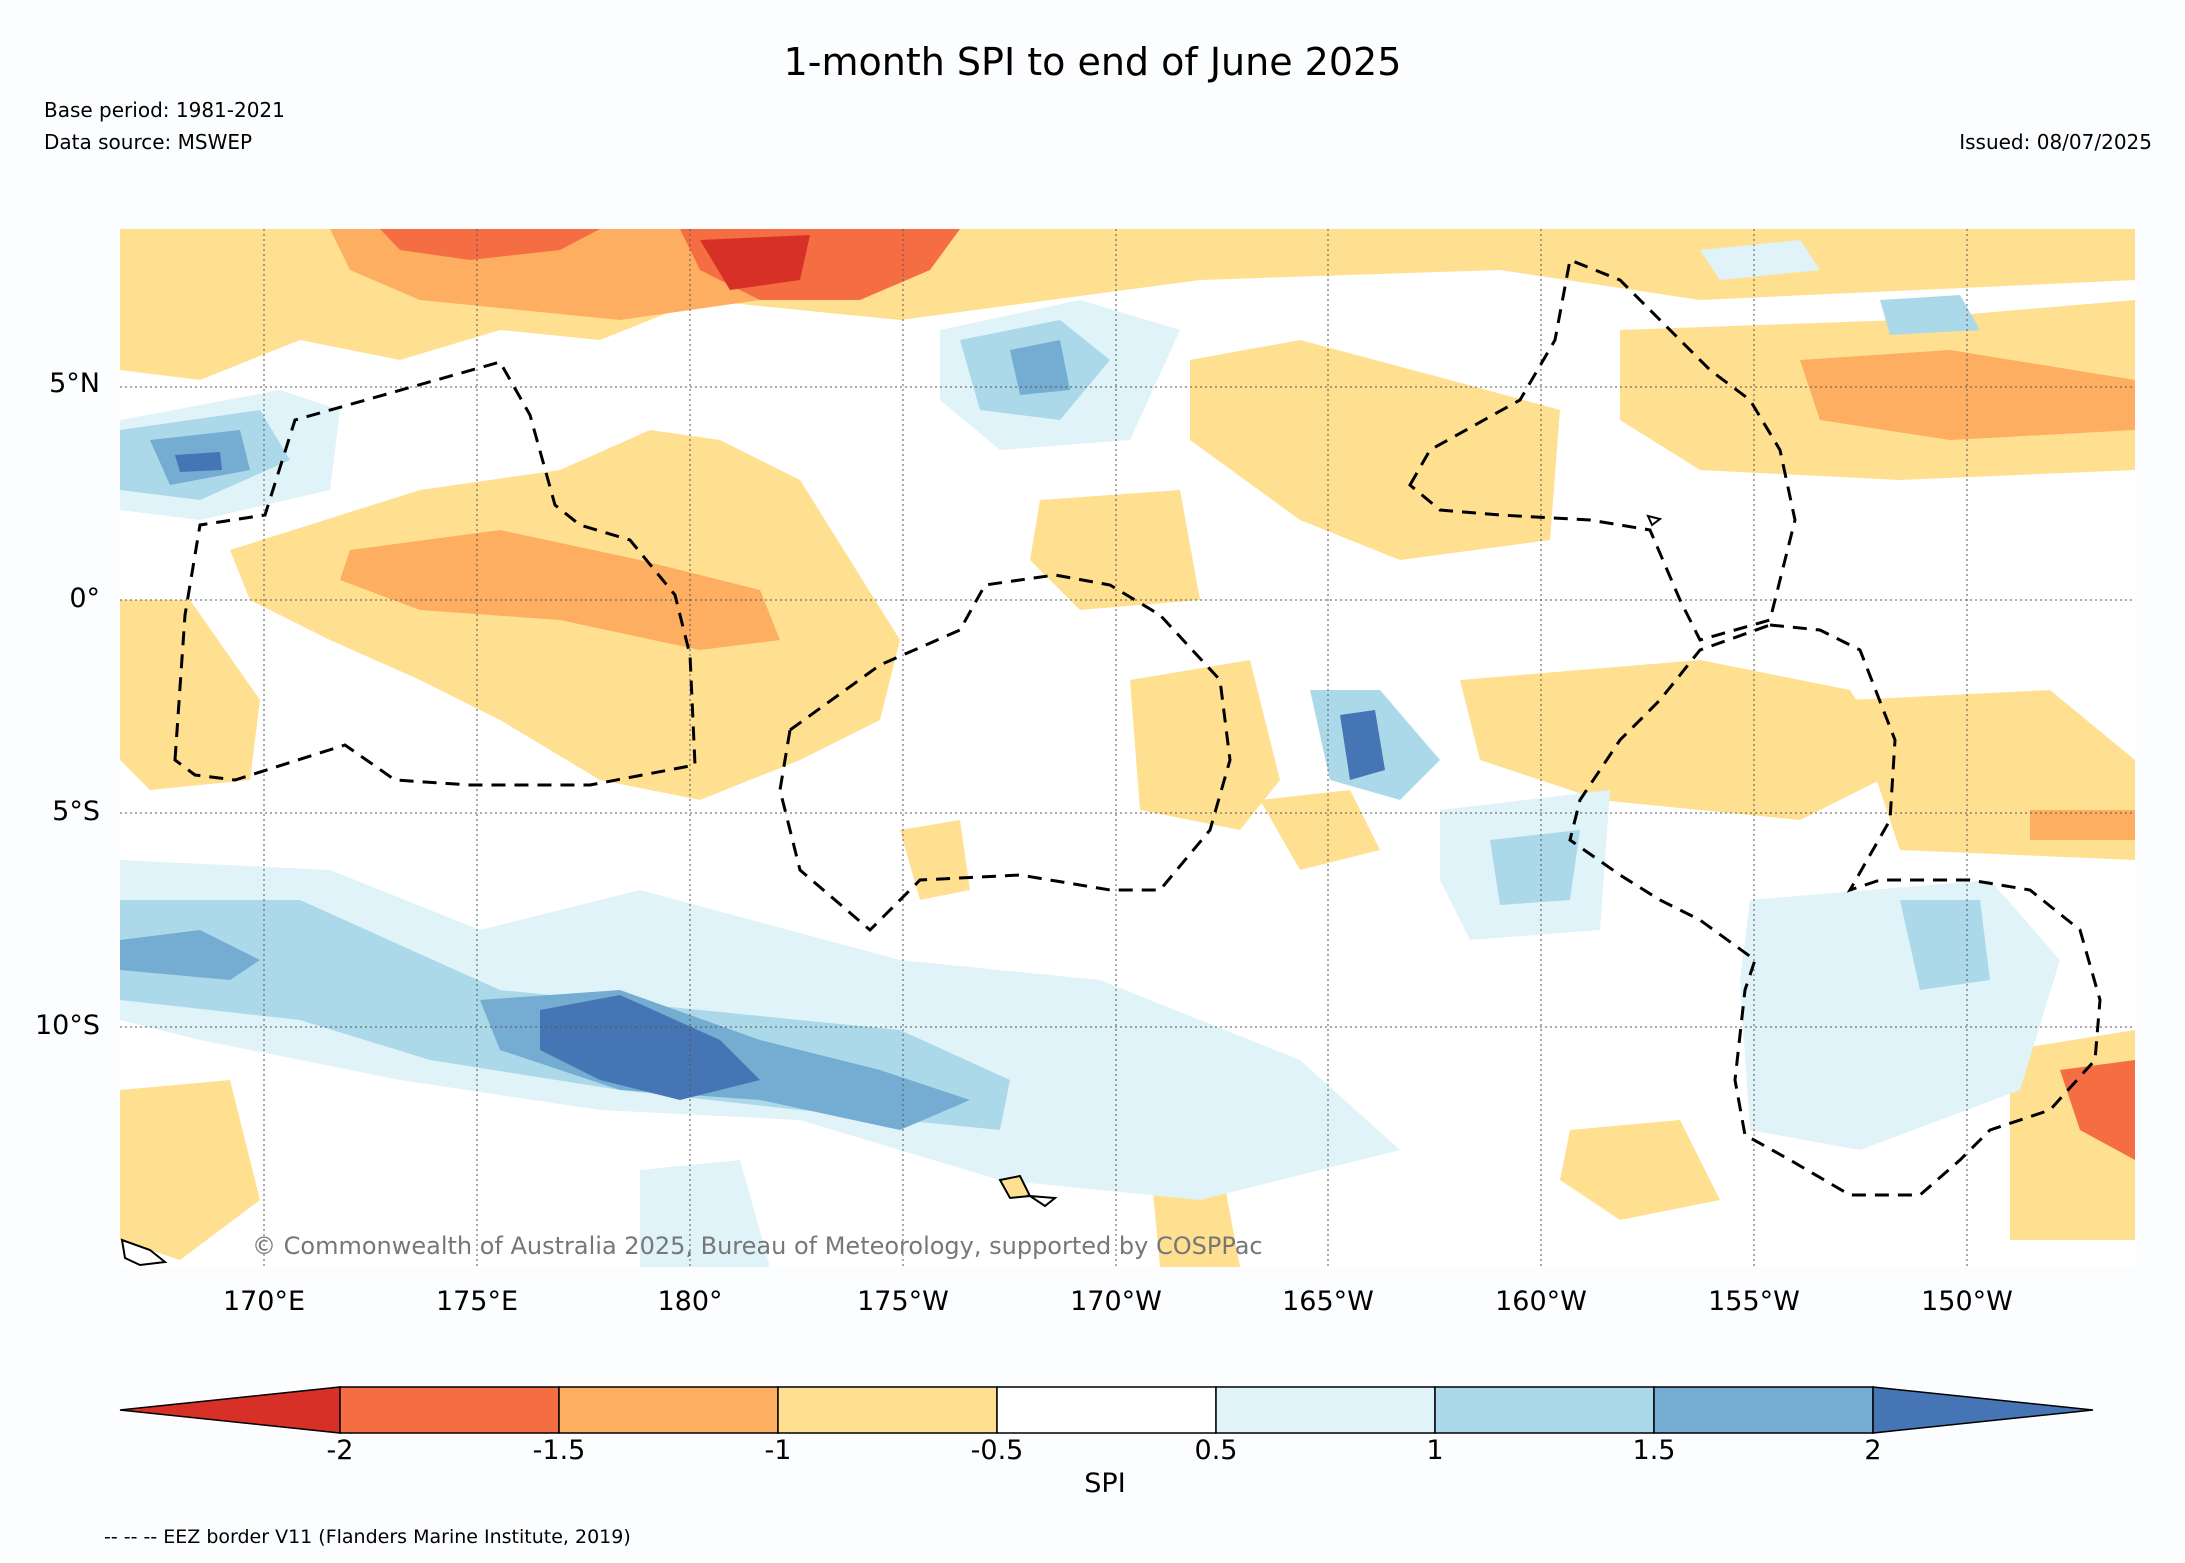 The width and height of the screenshot is (2185, 1563). What do you see at coordinates (997, 1450) in the screenshot?
I see `colorbar-tick: -0.5` at bounding box center [997, 1450].